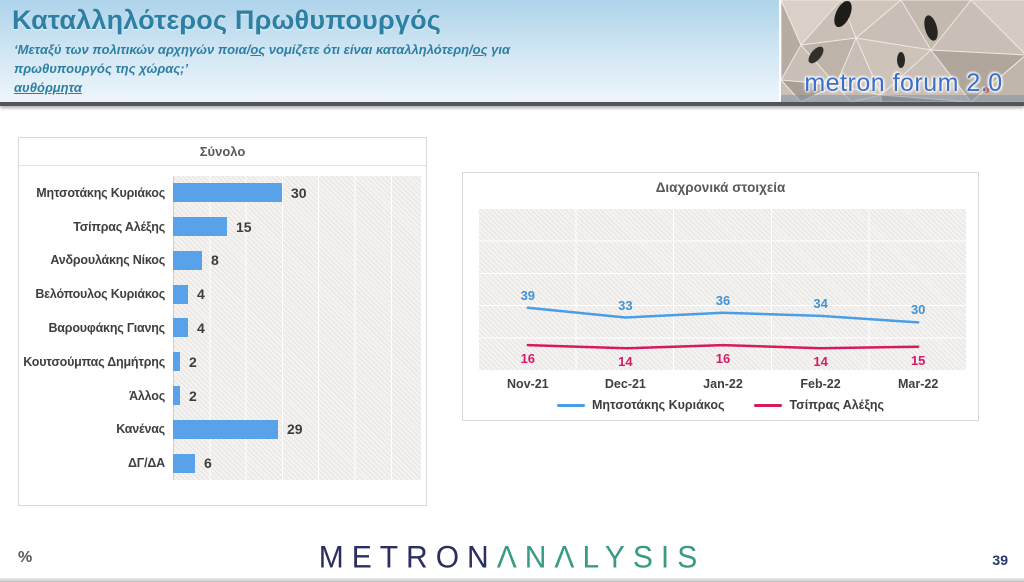  Describe the element at coordinates (140, 429) in the screenshot. I see `bar-category-label: Κανένας` at that location.